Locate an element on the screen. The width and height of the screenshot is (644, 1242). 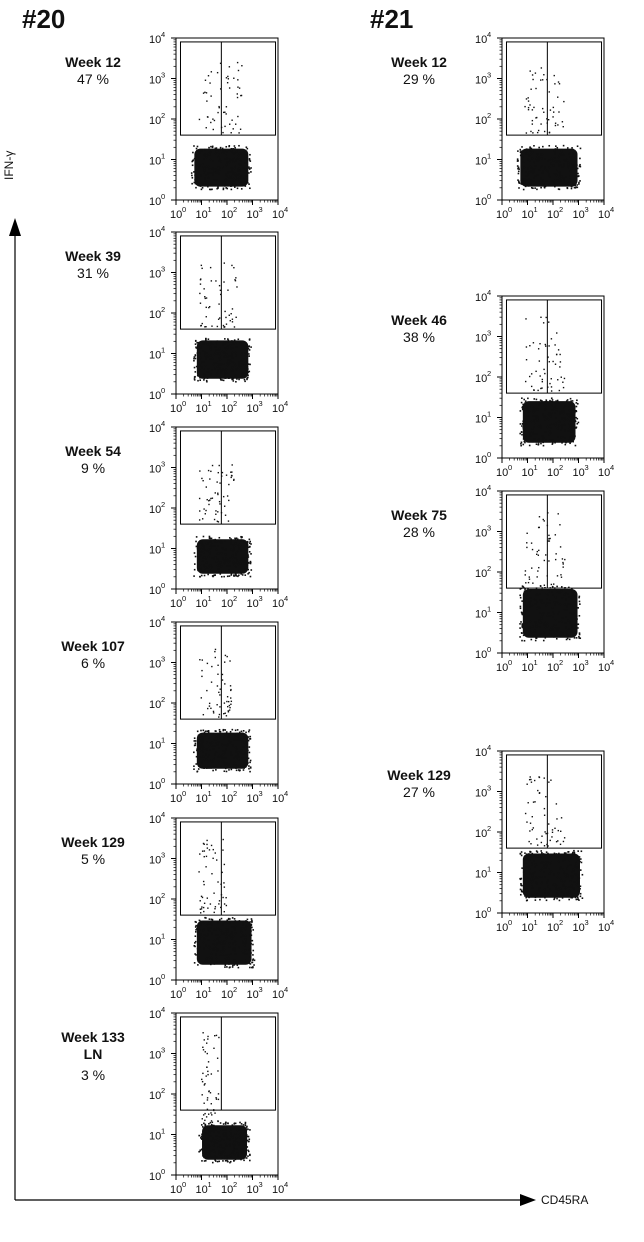
x-tick-label: 10 is located at coordinates (604, 473).